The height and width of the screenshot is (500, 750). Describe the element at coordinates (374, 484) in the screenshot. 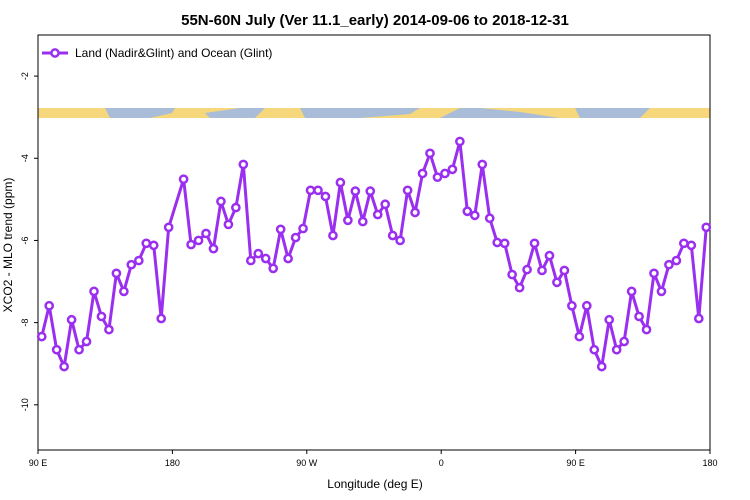

I see `x-axis-label: Longitude (deg E)` at that location.